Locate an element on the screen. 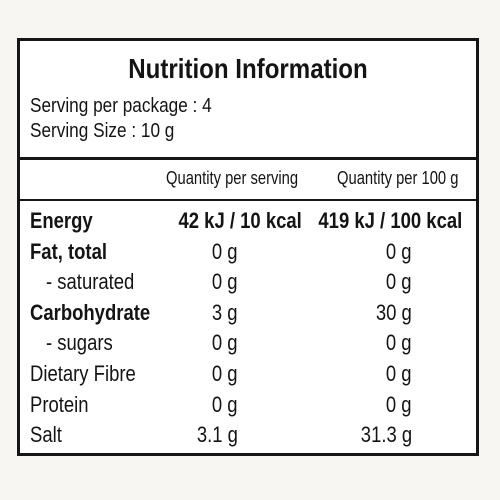  panel-title: Nutrition Information is located at coordinates (248, 68).